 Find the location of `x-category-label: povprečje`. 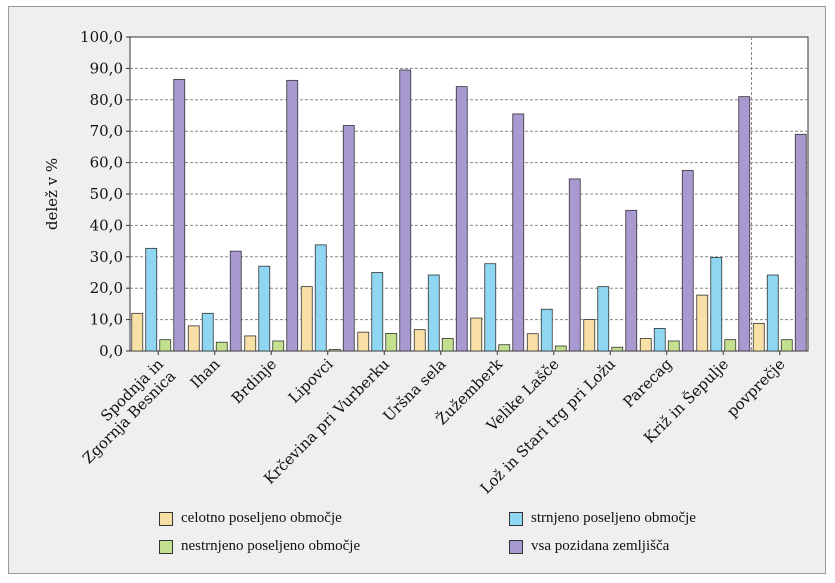

x-category-label: povprečje is located at coordinates (756, 388).